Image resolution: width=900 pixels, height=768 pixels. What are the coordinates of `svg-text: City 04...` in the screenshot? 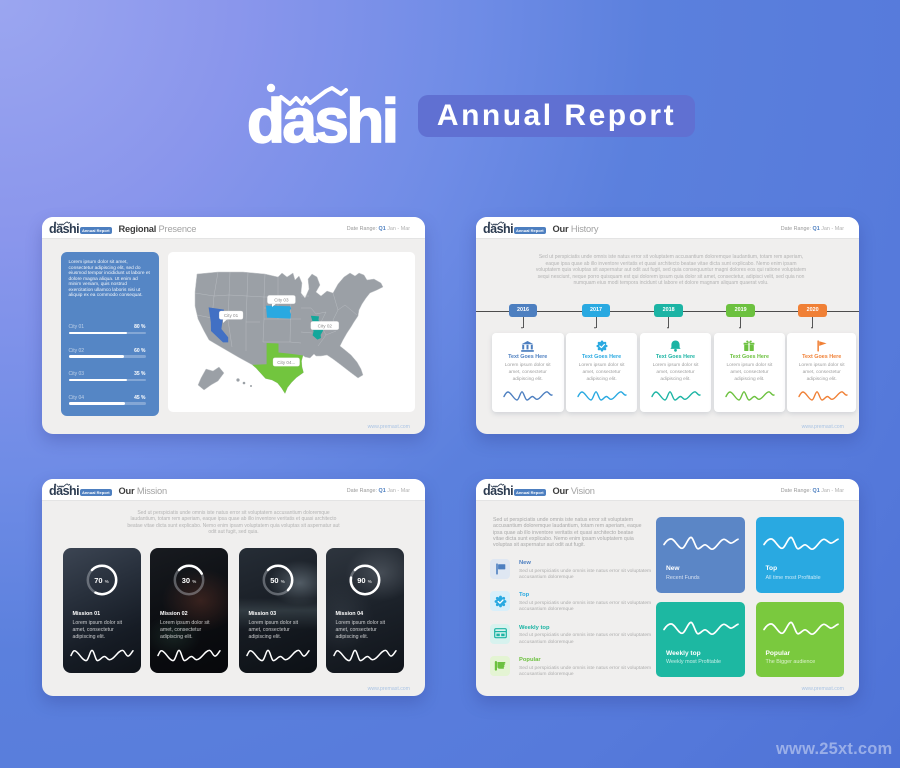 It's located at (286, 362).